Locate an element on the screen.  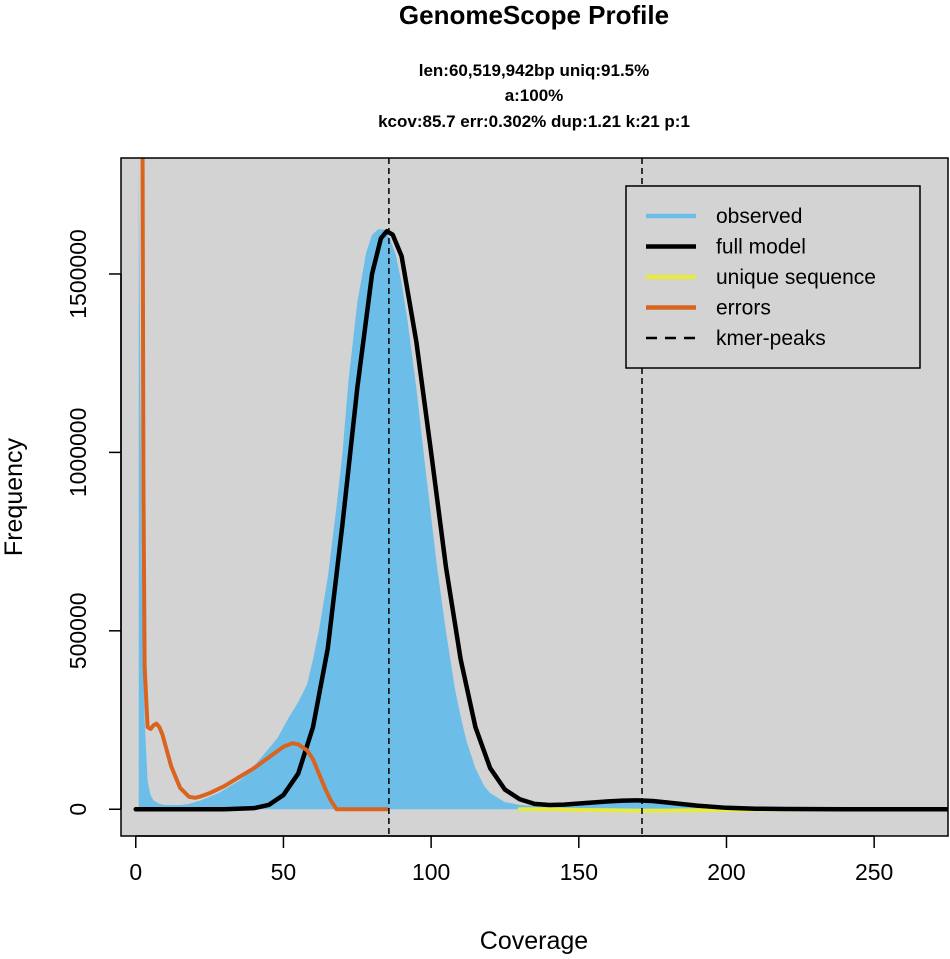
legend-label-3: errors is located at coordinates (743, 308).